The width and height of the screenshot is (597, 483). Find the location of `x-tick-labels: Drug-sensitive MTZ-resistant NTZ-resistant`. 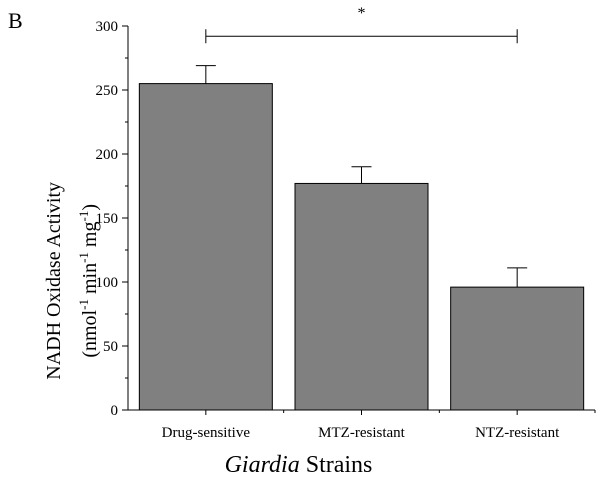

x-tick-labels: Drug-sensitive MTZ-resistant NTZ-resistant is located at coordinates (361, 433).